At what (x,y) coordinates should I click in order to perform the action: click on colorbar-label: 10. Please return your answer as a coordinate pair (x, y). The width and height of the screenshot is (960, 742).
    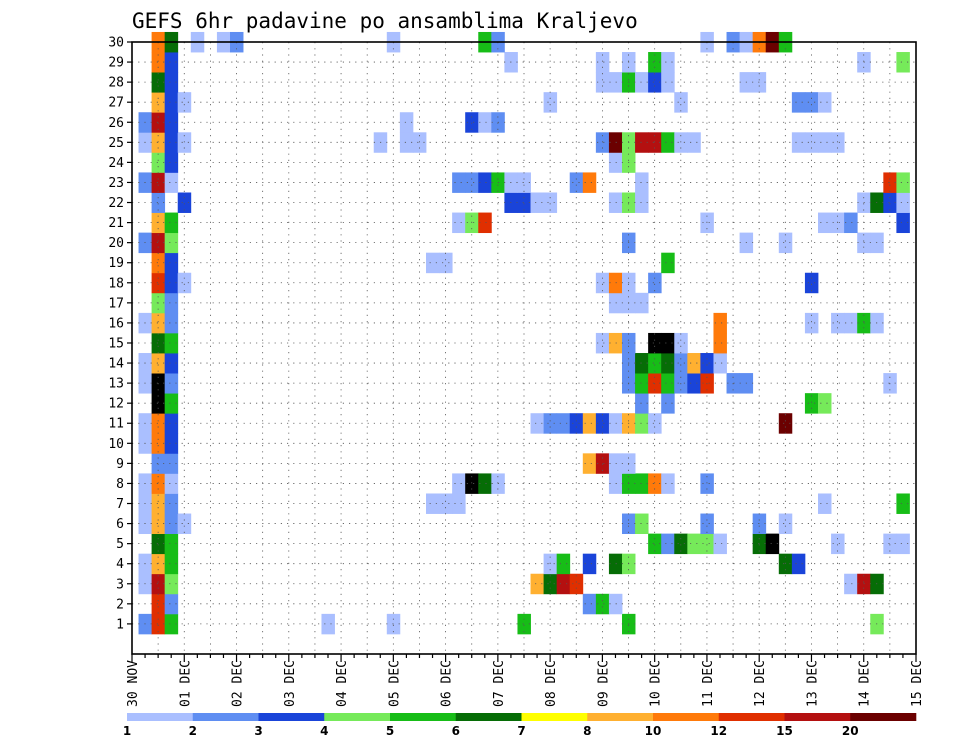
    Looking at the image, I should click on (653, 731).